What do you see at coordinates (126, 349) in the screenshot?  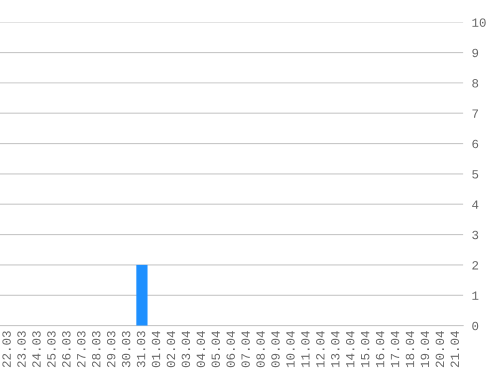 I see `x-tick-label: 30.03` at bounding box center [126, 349].